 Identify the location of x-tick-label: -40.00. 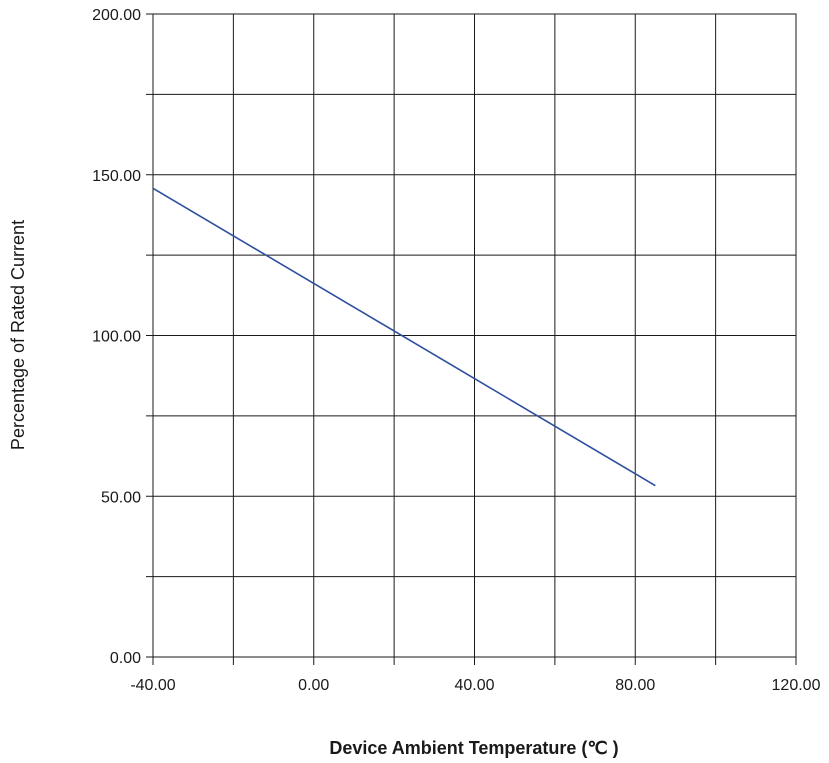
(152, 685).